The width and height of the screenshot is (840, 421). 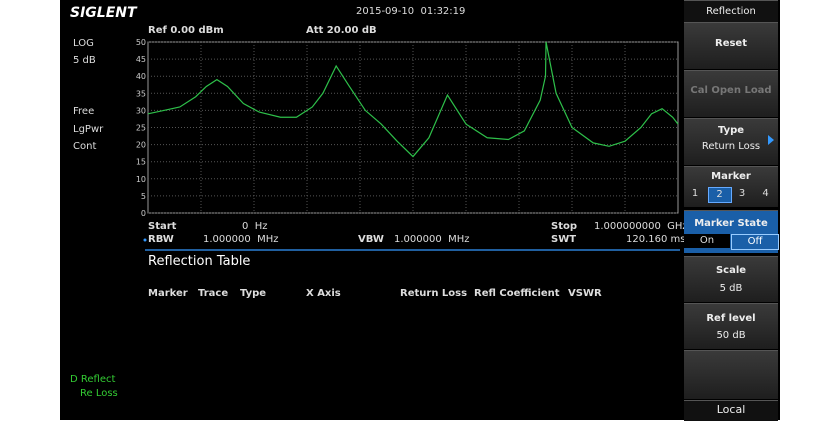 I want to click on stop-value: 1.000000000 GHz, so click(x=641, y=226).